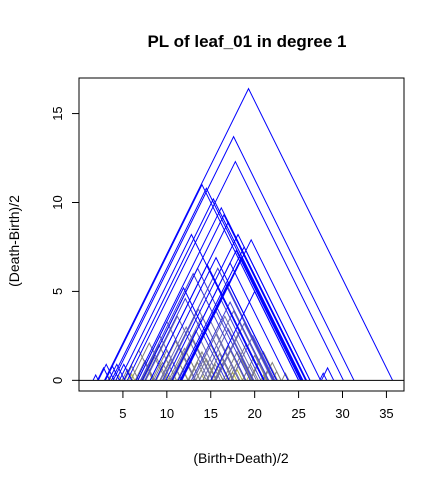 This screenshot has height=487, width=444. Describe the element at coordinates (57, 380) in the screenshot. I see `y-tick-label-0: 0` at that location.